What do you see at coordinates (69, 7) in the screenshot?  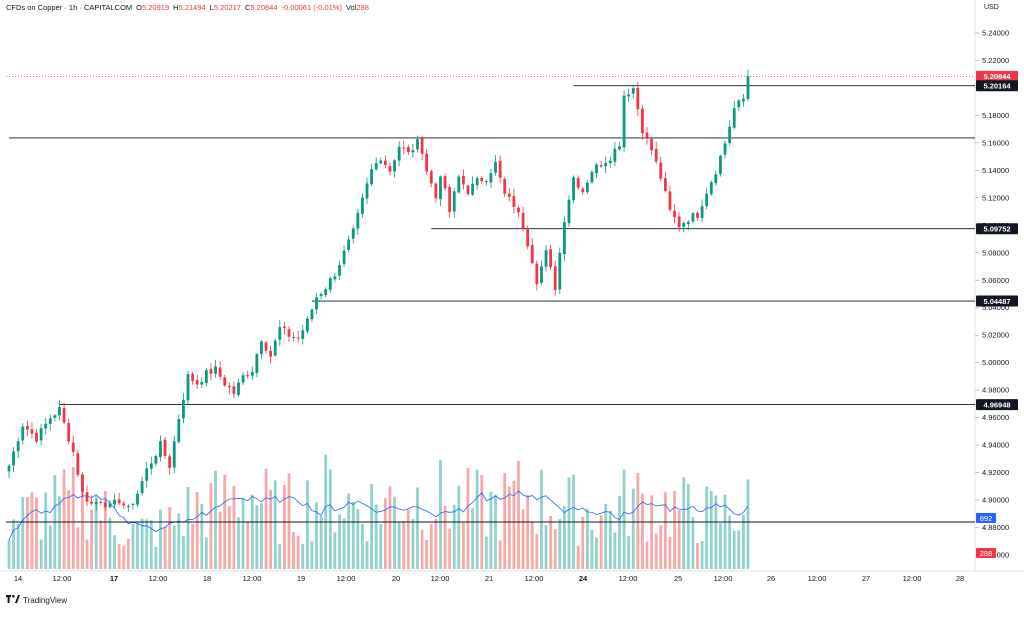 I see `symbol-name: CFDs on Copper · 1h · CAPITALCOM` at bounding box center [69, 7].